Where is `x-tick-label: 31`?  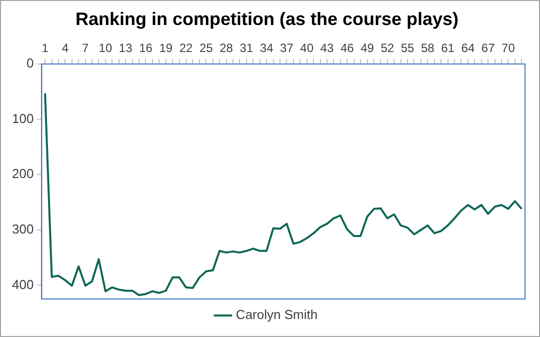 x-tick-label: 31 is located at coordinates (247, 48).